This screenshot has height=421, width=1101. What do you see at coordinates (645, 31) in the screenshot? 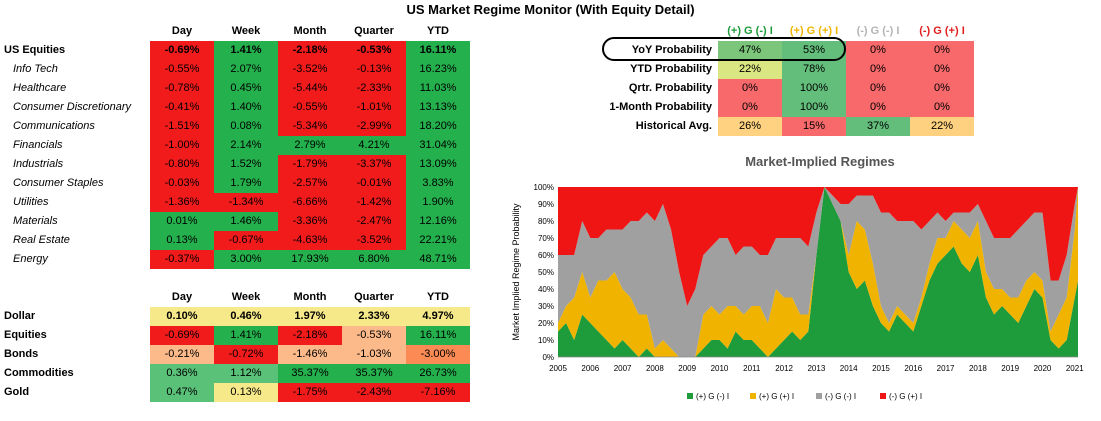
I see `regime-header-blank` at bounding box center [645, 31].